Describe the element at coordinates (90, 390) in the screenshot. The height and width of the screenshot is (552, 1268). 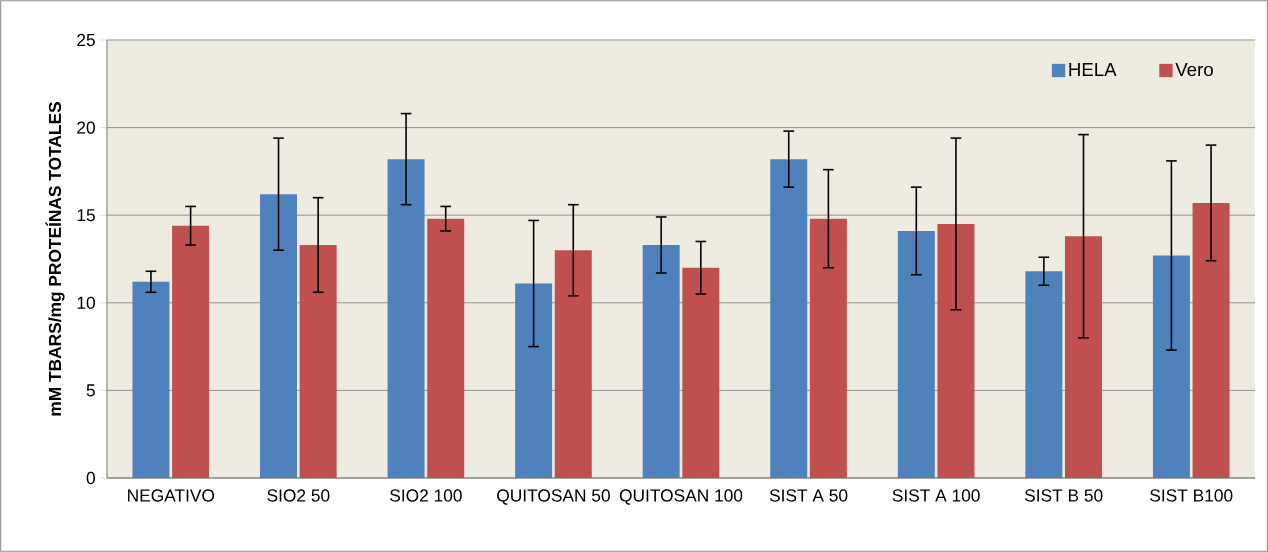
I see `y-tick-label: 5` at that location.